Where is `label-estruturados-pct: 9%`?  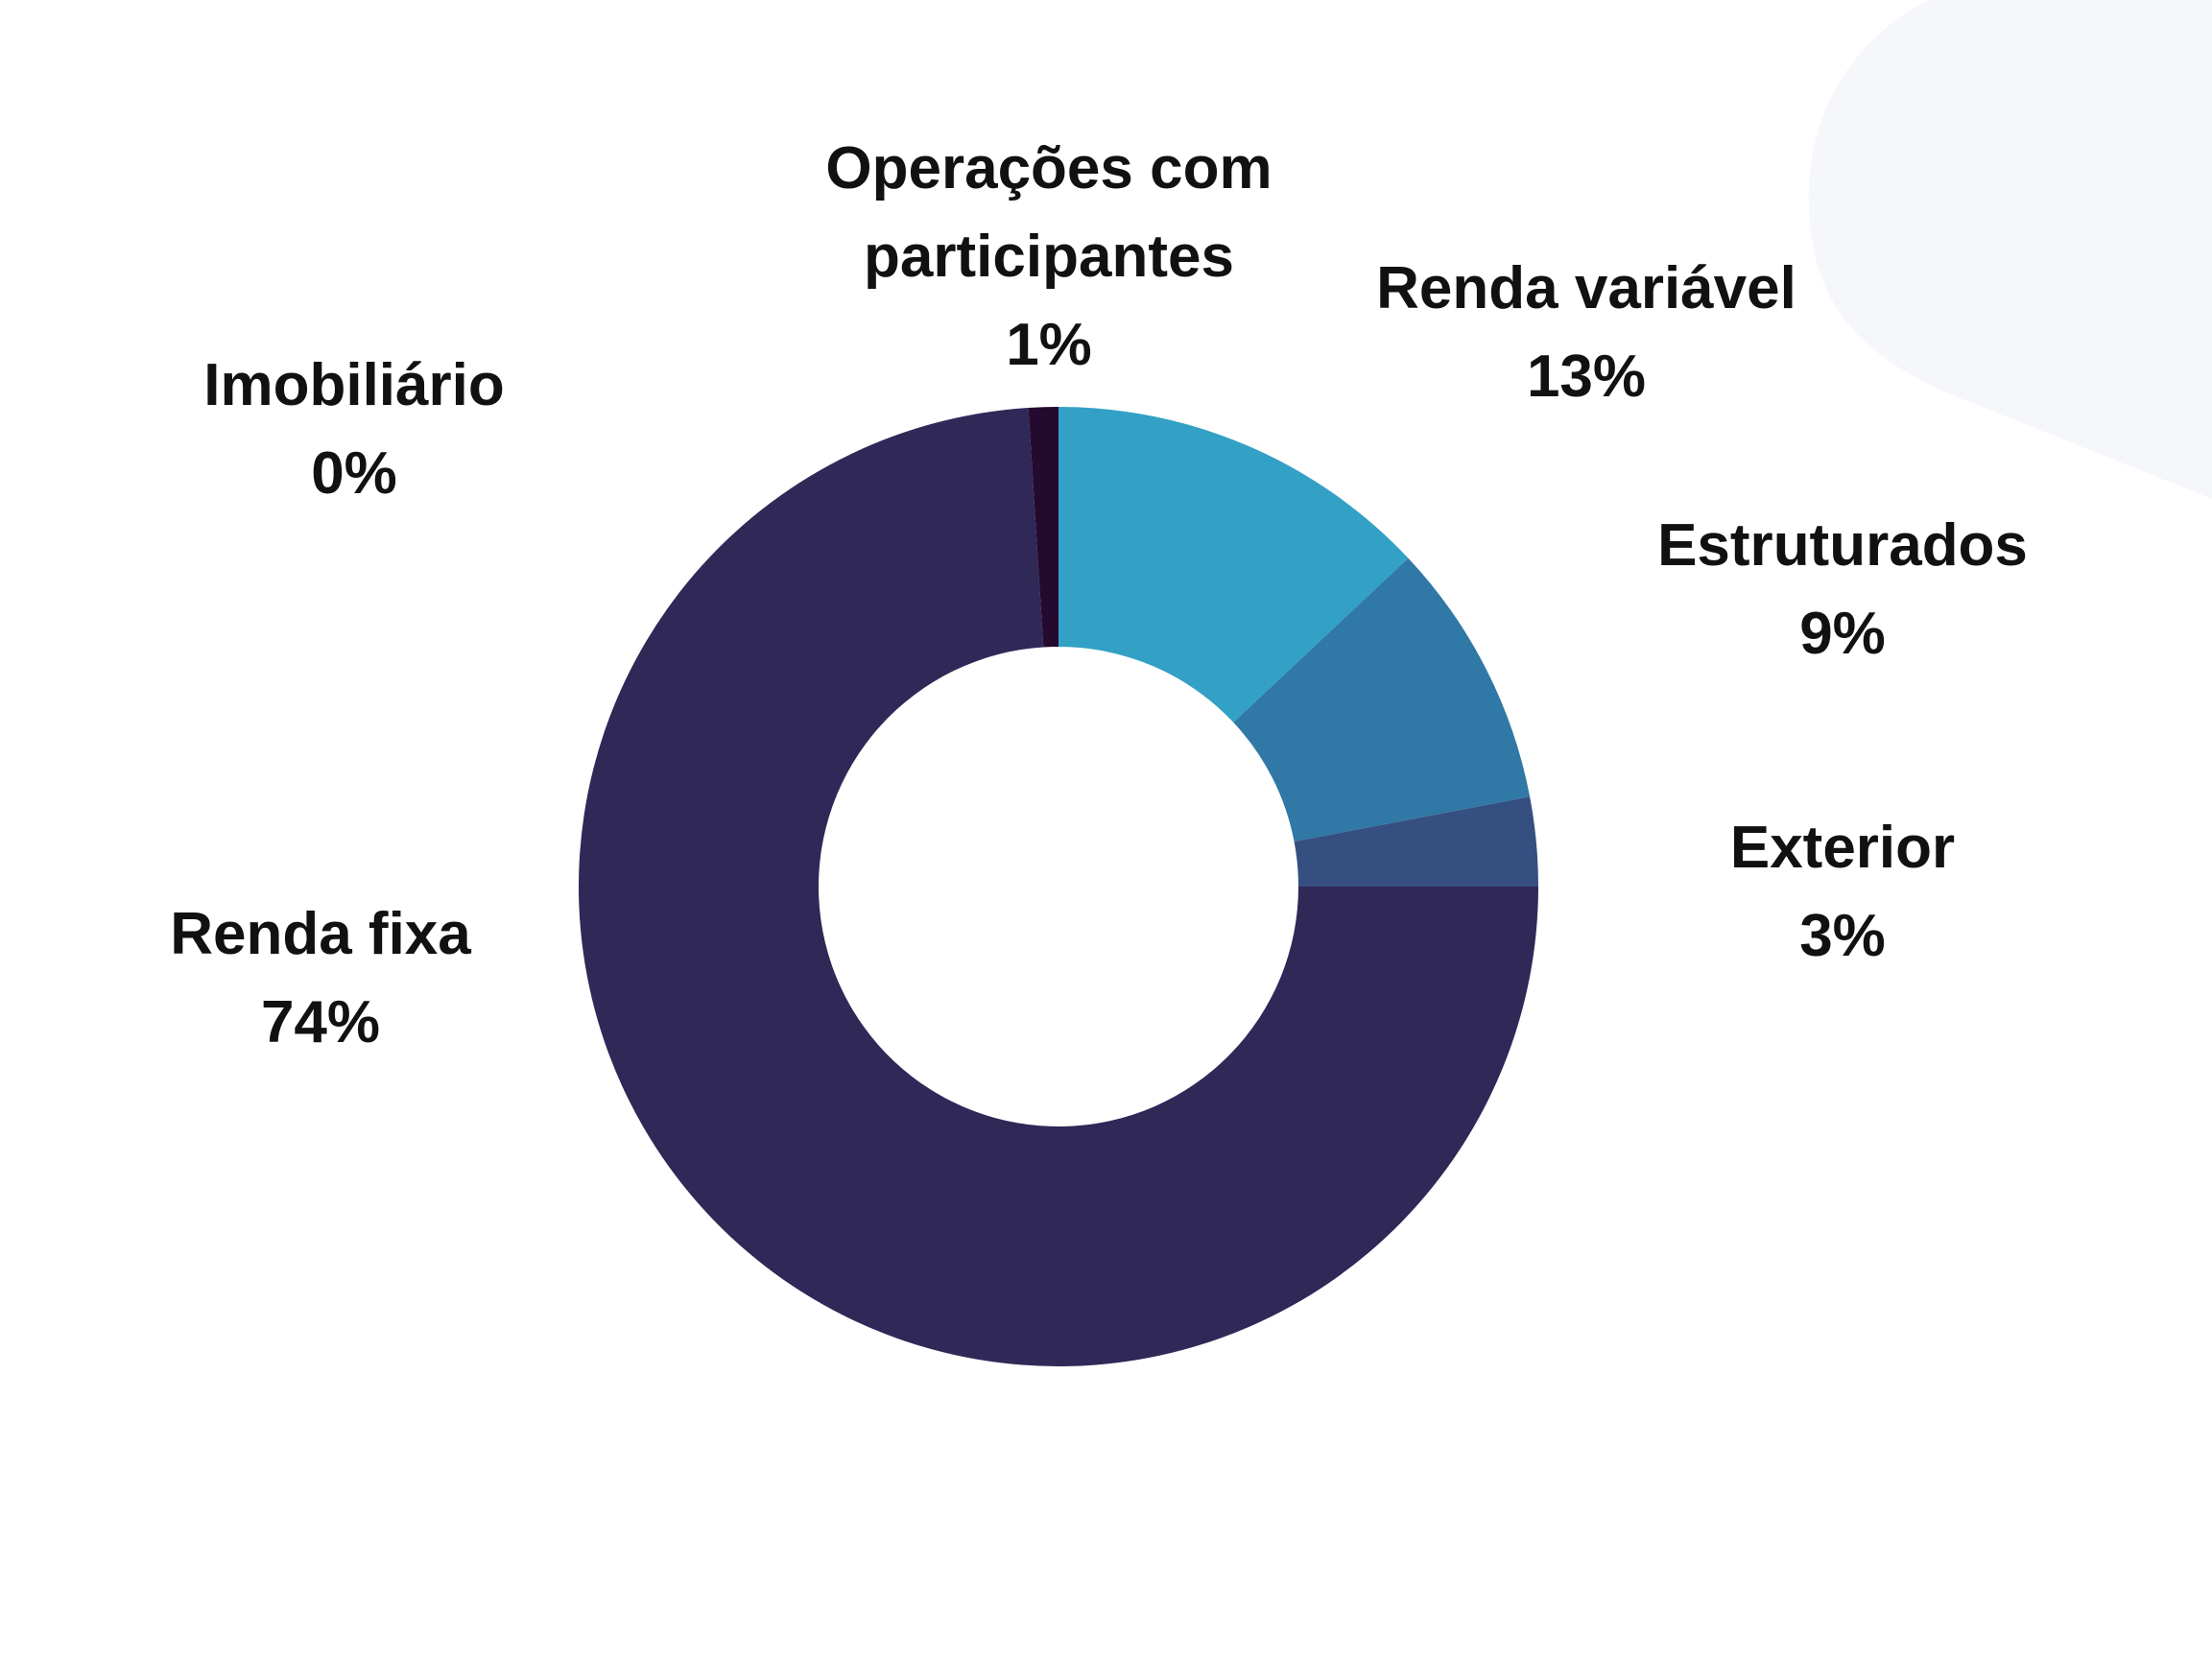 label-estruturados-pct: 9% is located at coordinates (1842, 634).